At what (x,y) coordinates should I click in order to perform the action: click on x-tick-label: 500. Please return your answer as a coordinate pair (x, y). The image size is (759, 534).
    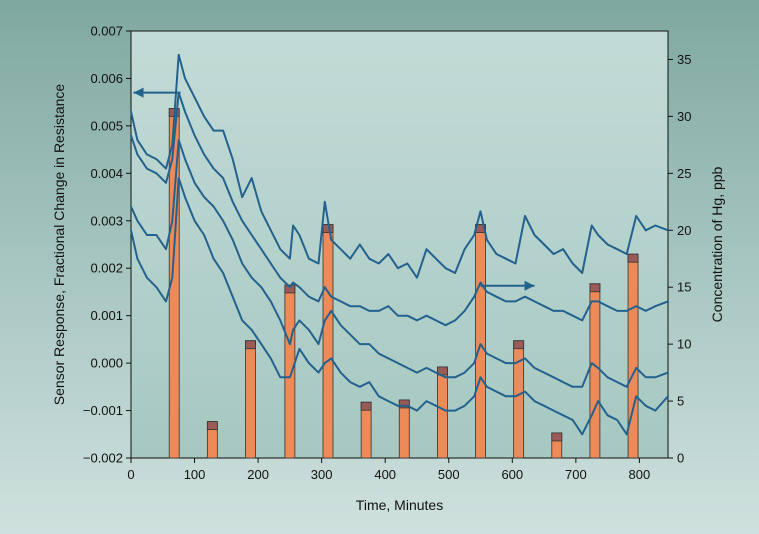
    Looking at the image, I should click on (449, 474).